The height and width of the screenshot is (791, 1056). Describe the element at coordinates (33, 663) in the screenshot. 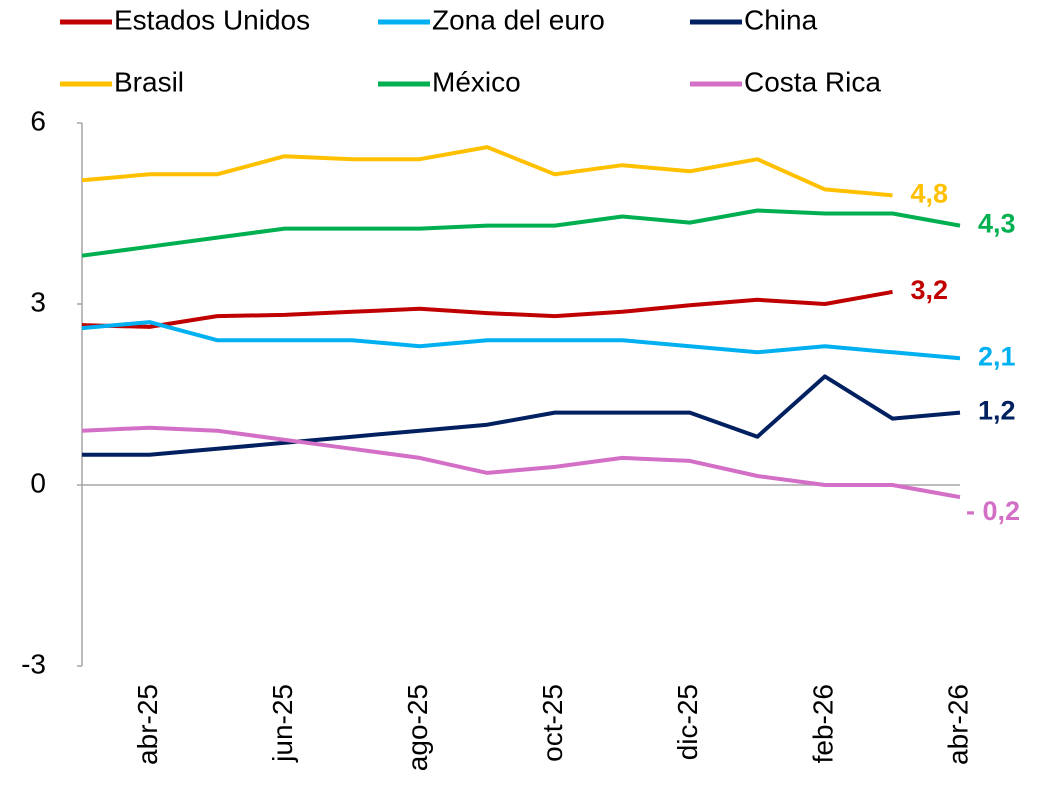

I see `y-tick-label: -3` at that location.